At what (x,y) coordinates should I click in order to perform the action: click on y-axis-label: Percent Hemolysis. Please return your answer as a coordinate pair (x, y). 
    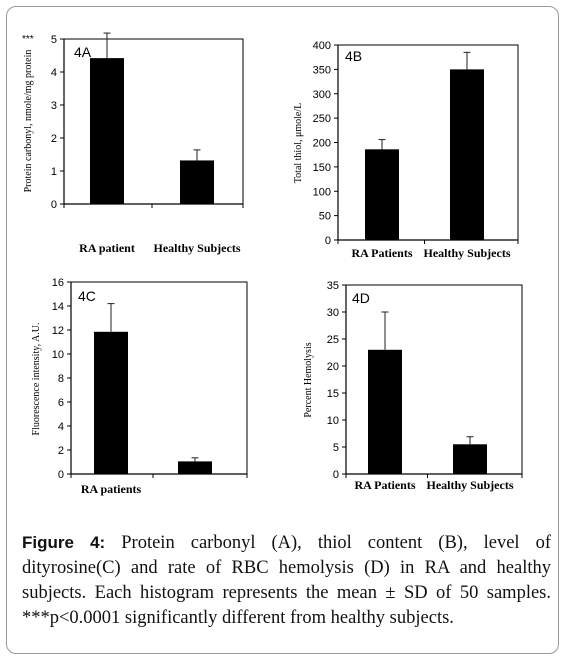
    Looking at the image, I should click on (308, 379).